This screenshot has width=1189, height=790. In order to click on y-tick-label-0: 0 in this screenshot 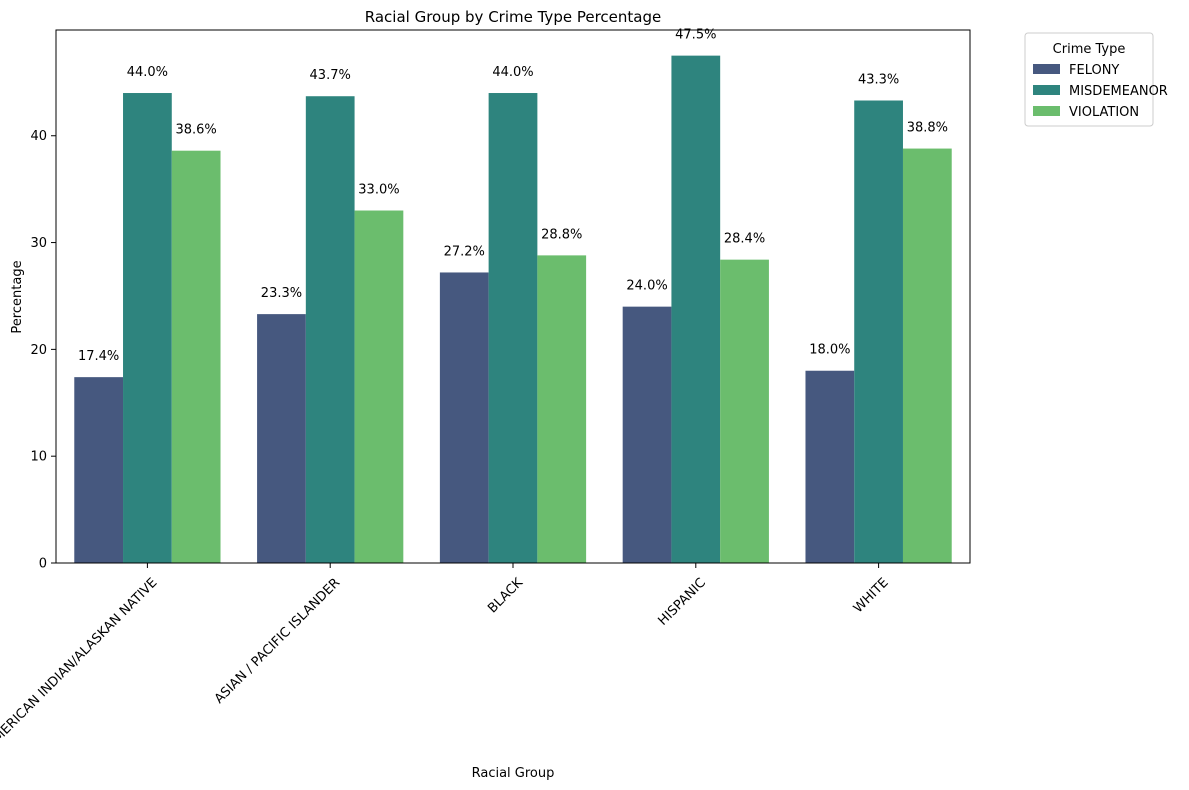, I will do `click(43, 564)`.